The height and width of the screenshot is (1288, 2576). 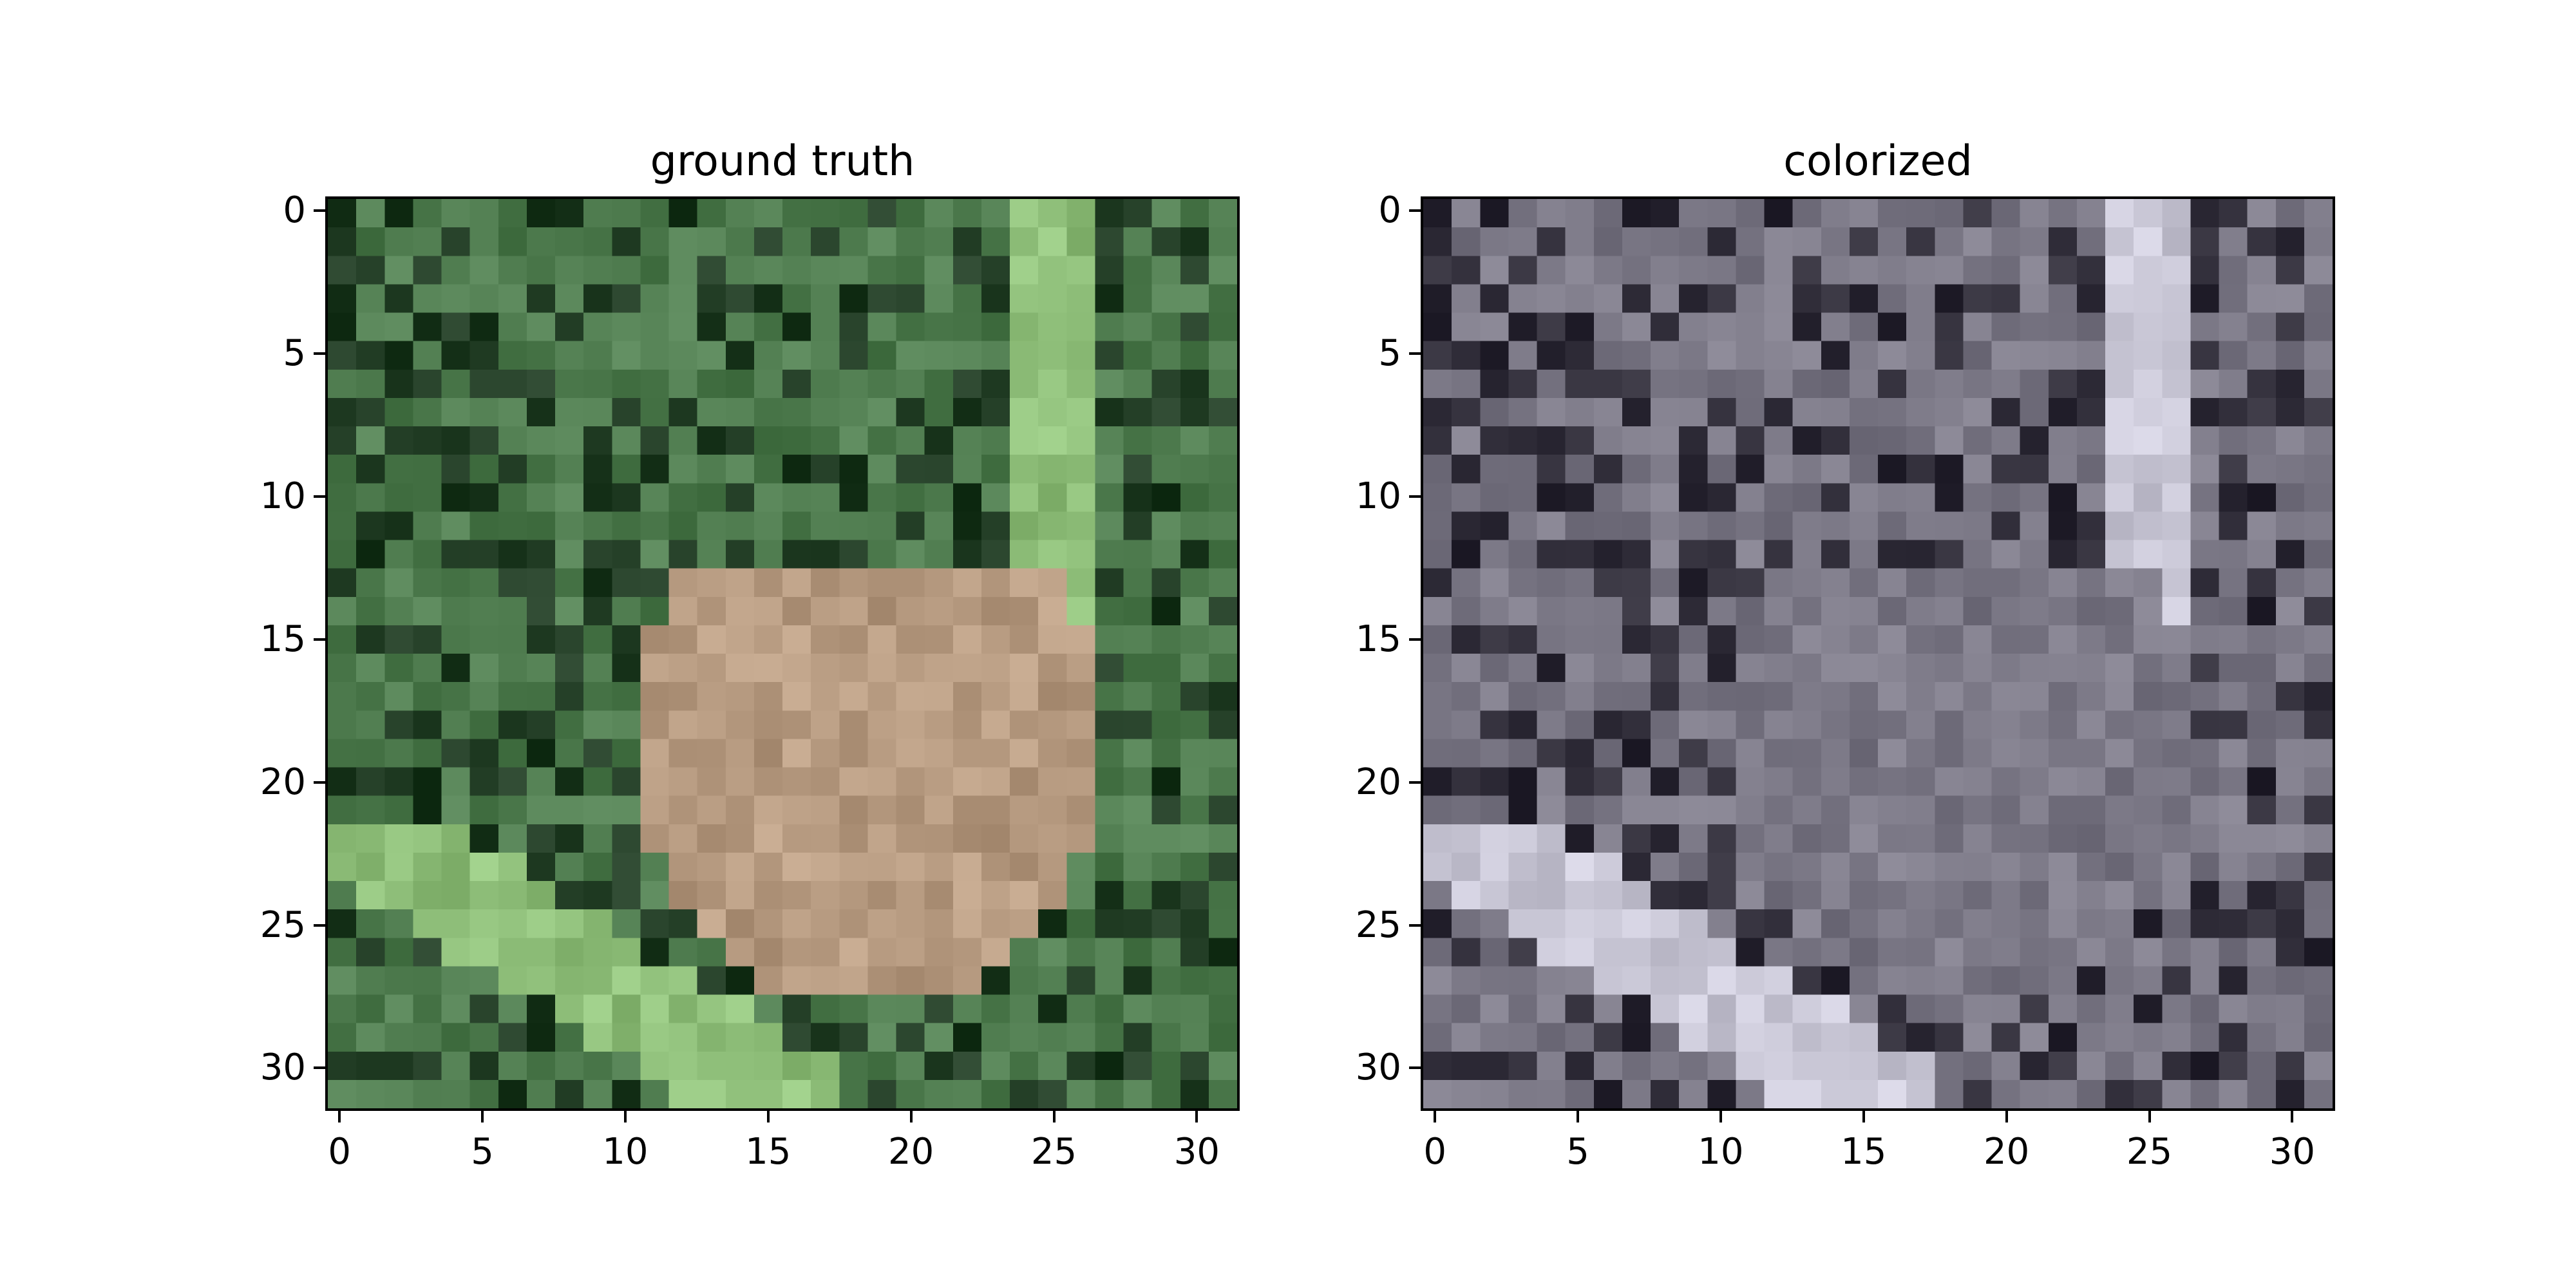 What do you see at coordinates (782, 161) in the screenshot?
I see `panel-title: ground truth` at bounding box center [782, 161].